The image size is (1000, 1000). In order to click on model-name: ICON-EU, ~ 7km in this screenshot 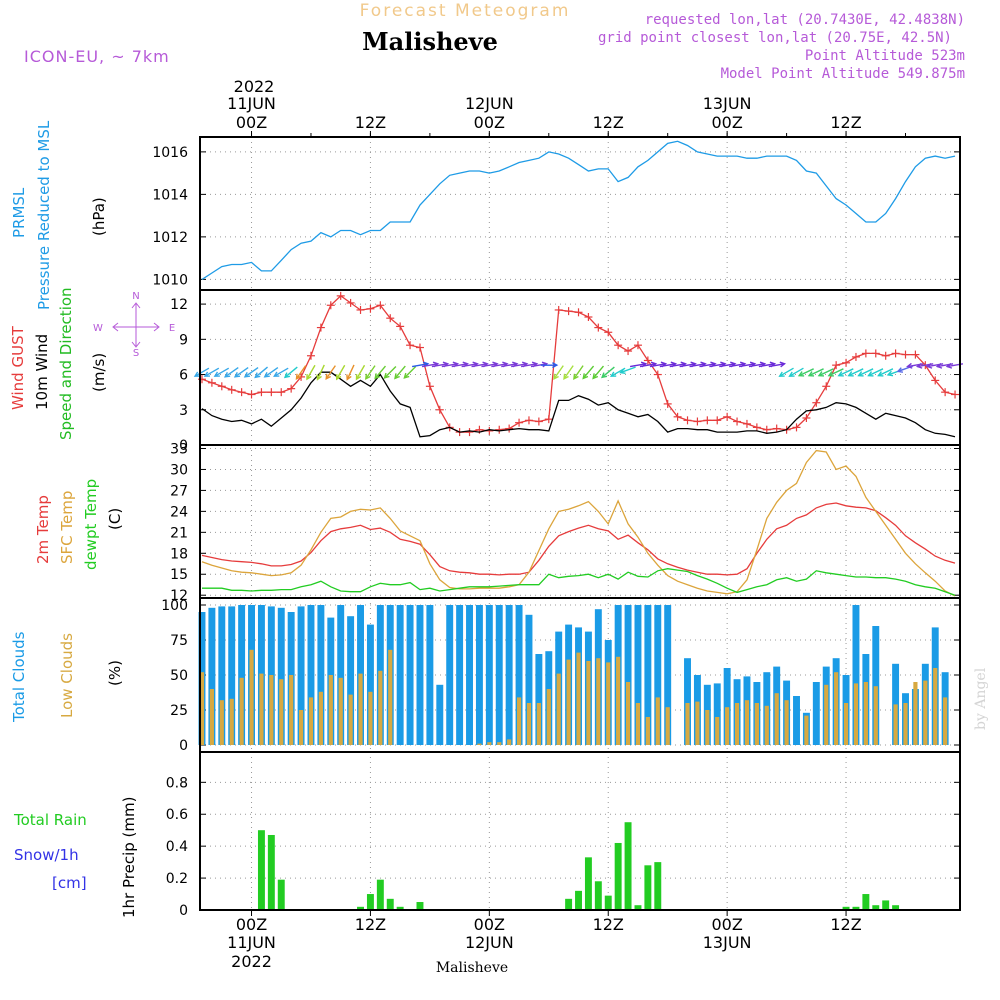, I will do `click(97, 56)`.